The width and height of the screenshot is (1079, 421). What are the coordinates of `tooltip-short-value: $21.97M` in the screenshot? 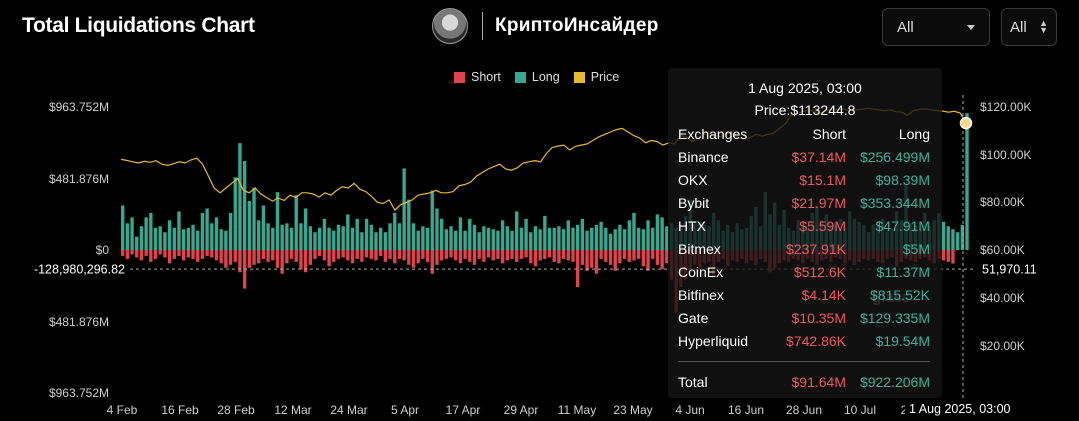 It's located at (818, 203).